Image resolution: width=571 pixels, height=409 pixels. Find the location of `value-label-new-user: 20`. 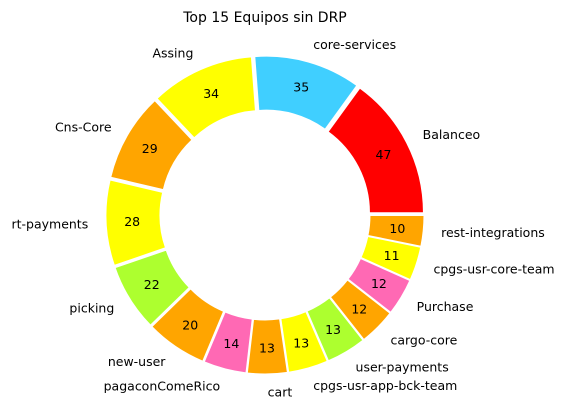

value-label-new-user: 20 is located at coordinates (190, 324).